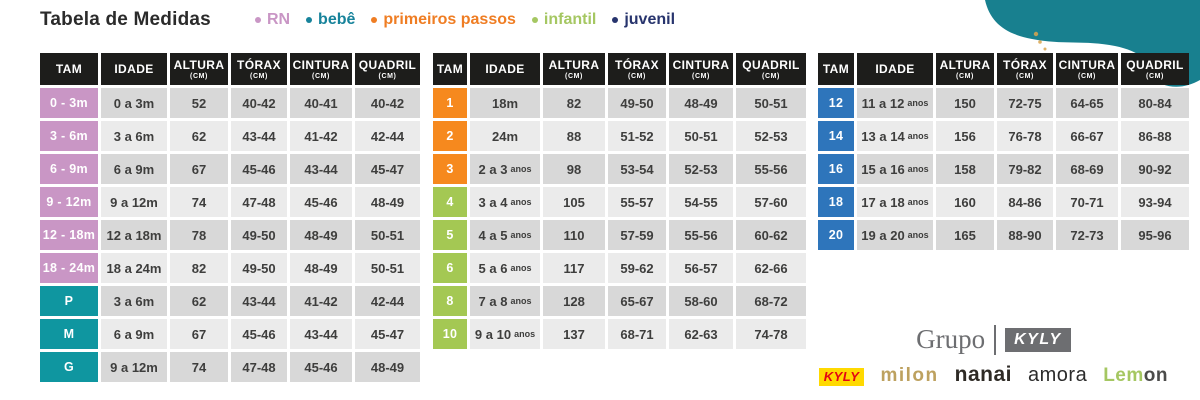 The image size is (1200, 400). I want to click on quadril-cell: 52-53, so click(771, 136).